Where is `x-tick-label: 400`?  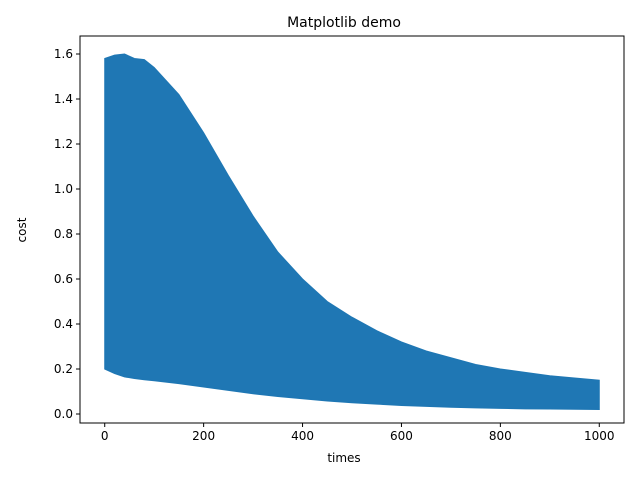 x-tick-label: 400 is located at coordinates (302, 436).